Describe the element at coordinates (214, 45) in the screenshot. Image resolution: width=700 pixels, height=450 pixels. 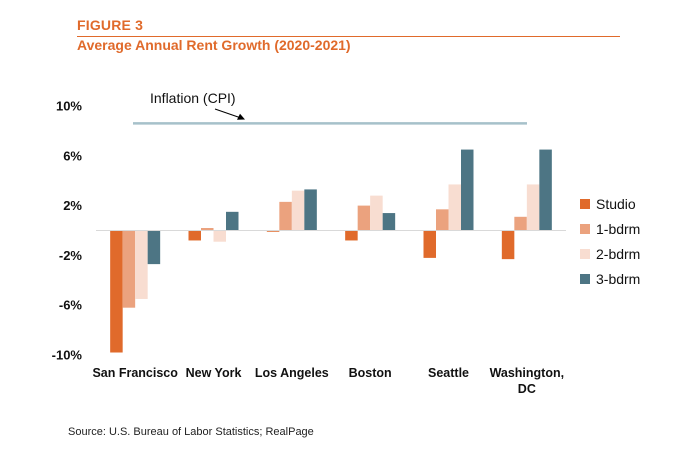
I see `chart-title: Average Annual Rent Growth (2020-2021)` at that location.